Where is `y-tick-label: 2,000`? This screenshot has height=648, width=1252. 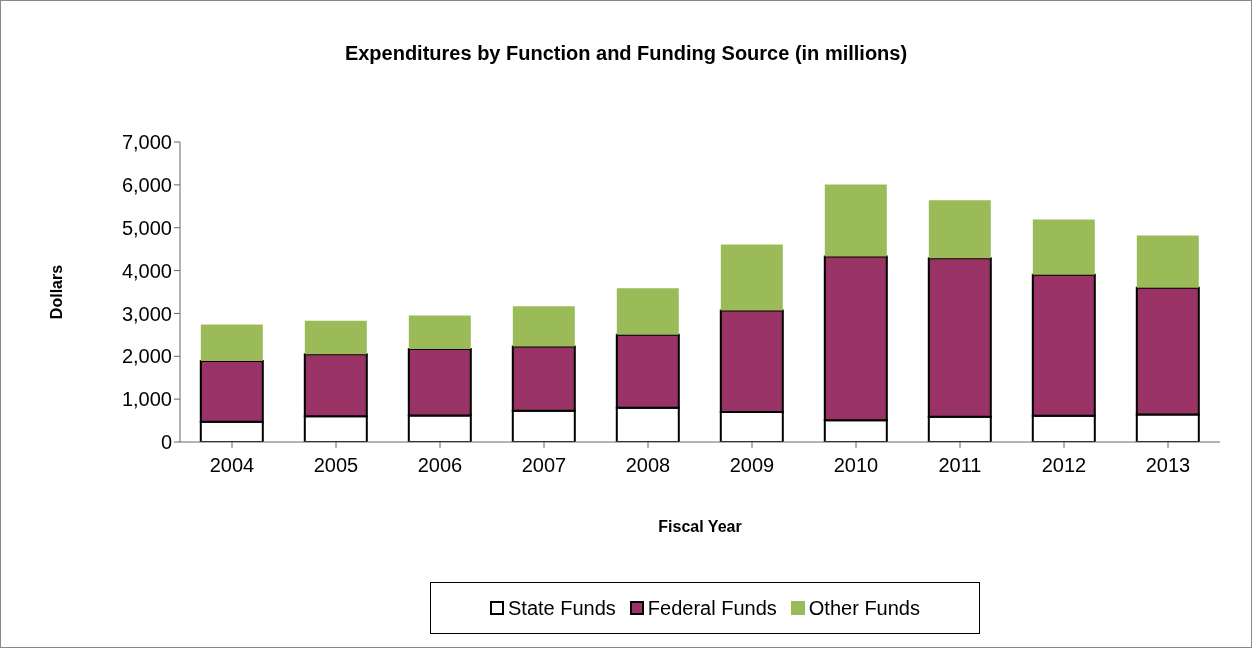 y-tick-label: 2,000 is located at coordinates (146, 356).